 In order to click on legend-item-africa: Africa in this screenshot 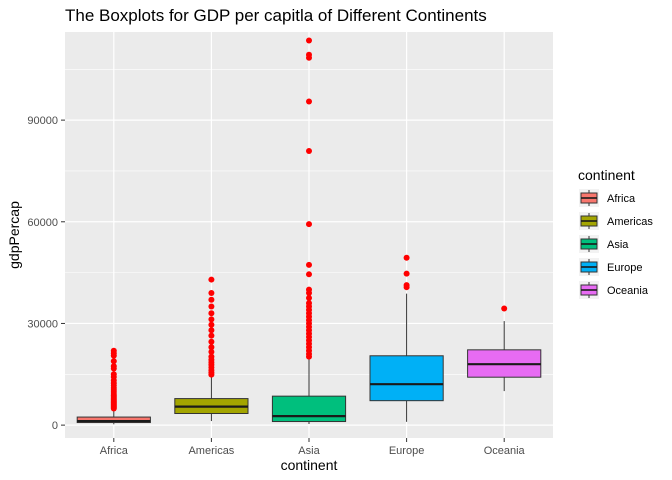, I will do `click(607, 198)`.